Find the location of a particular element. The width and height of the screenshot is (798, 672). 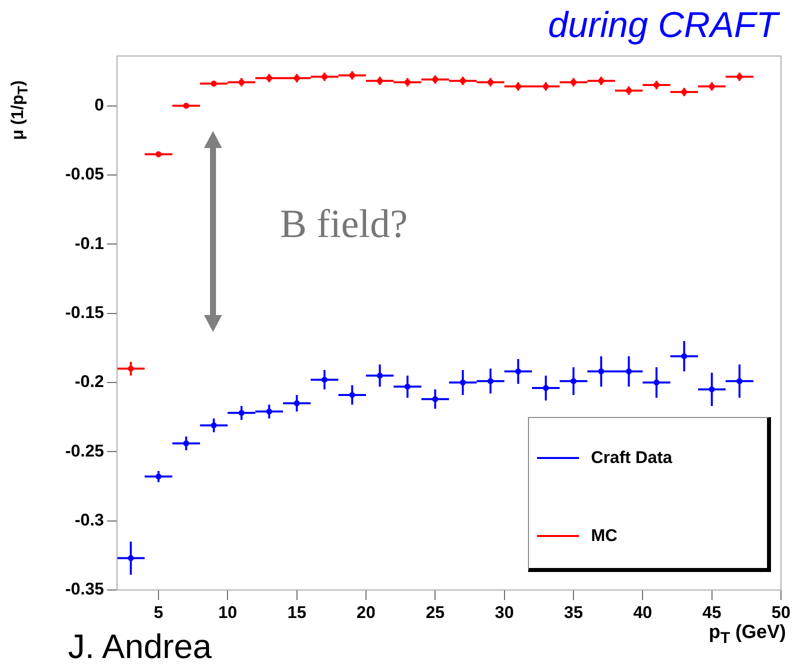

chart-title: during CRAFT is located at coordinates (663, 25).